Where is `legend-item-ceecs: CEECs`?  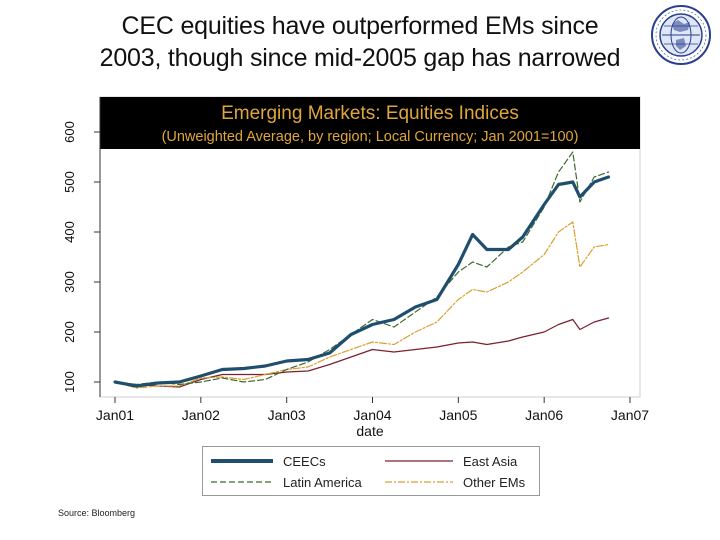 legend-item-ceecs: CEECs is located at coordinates (268, 461).